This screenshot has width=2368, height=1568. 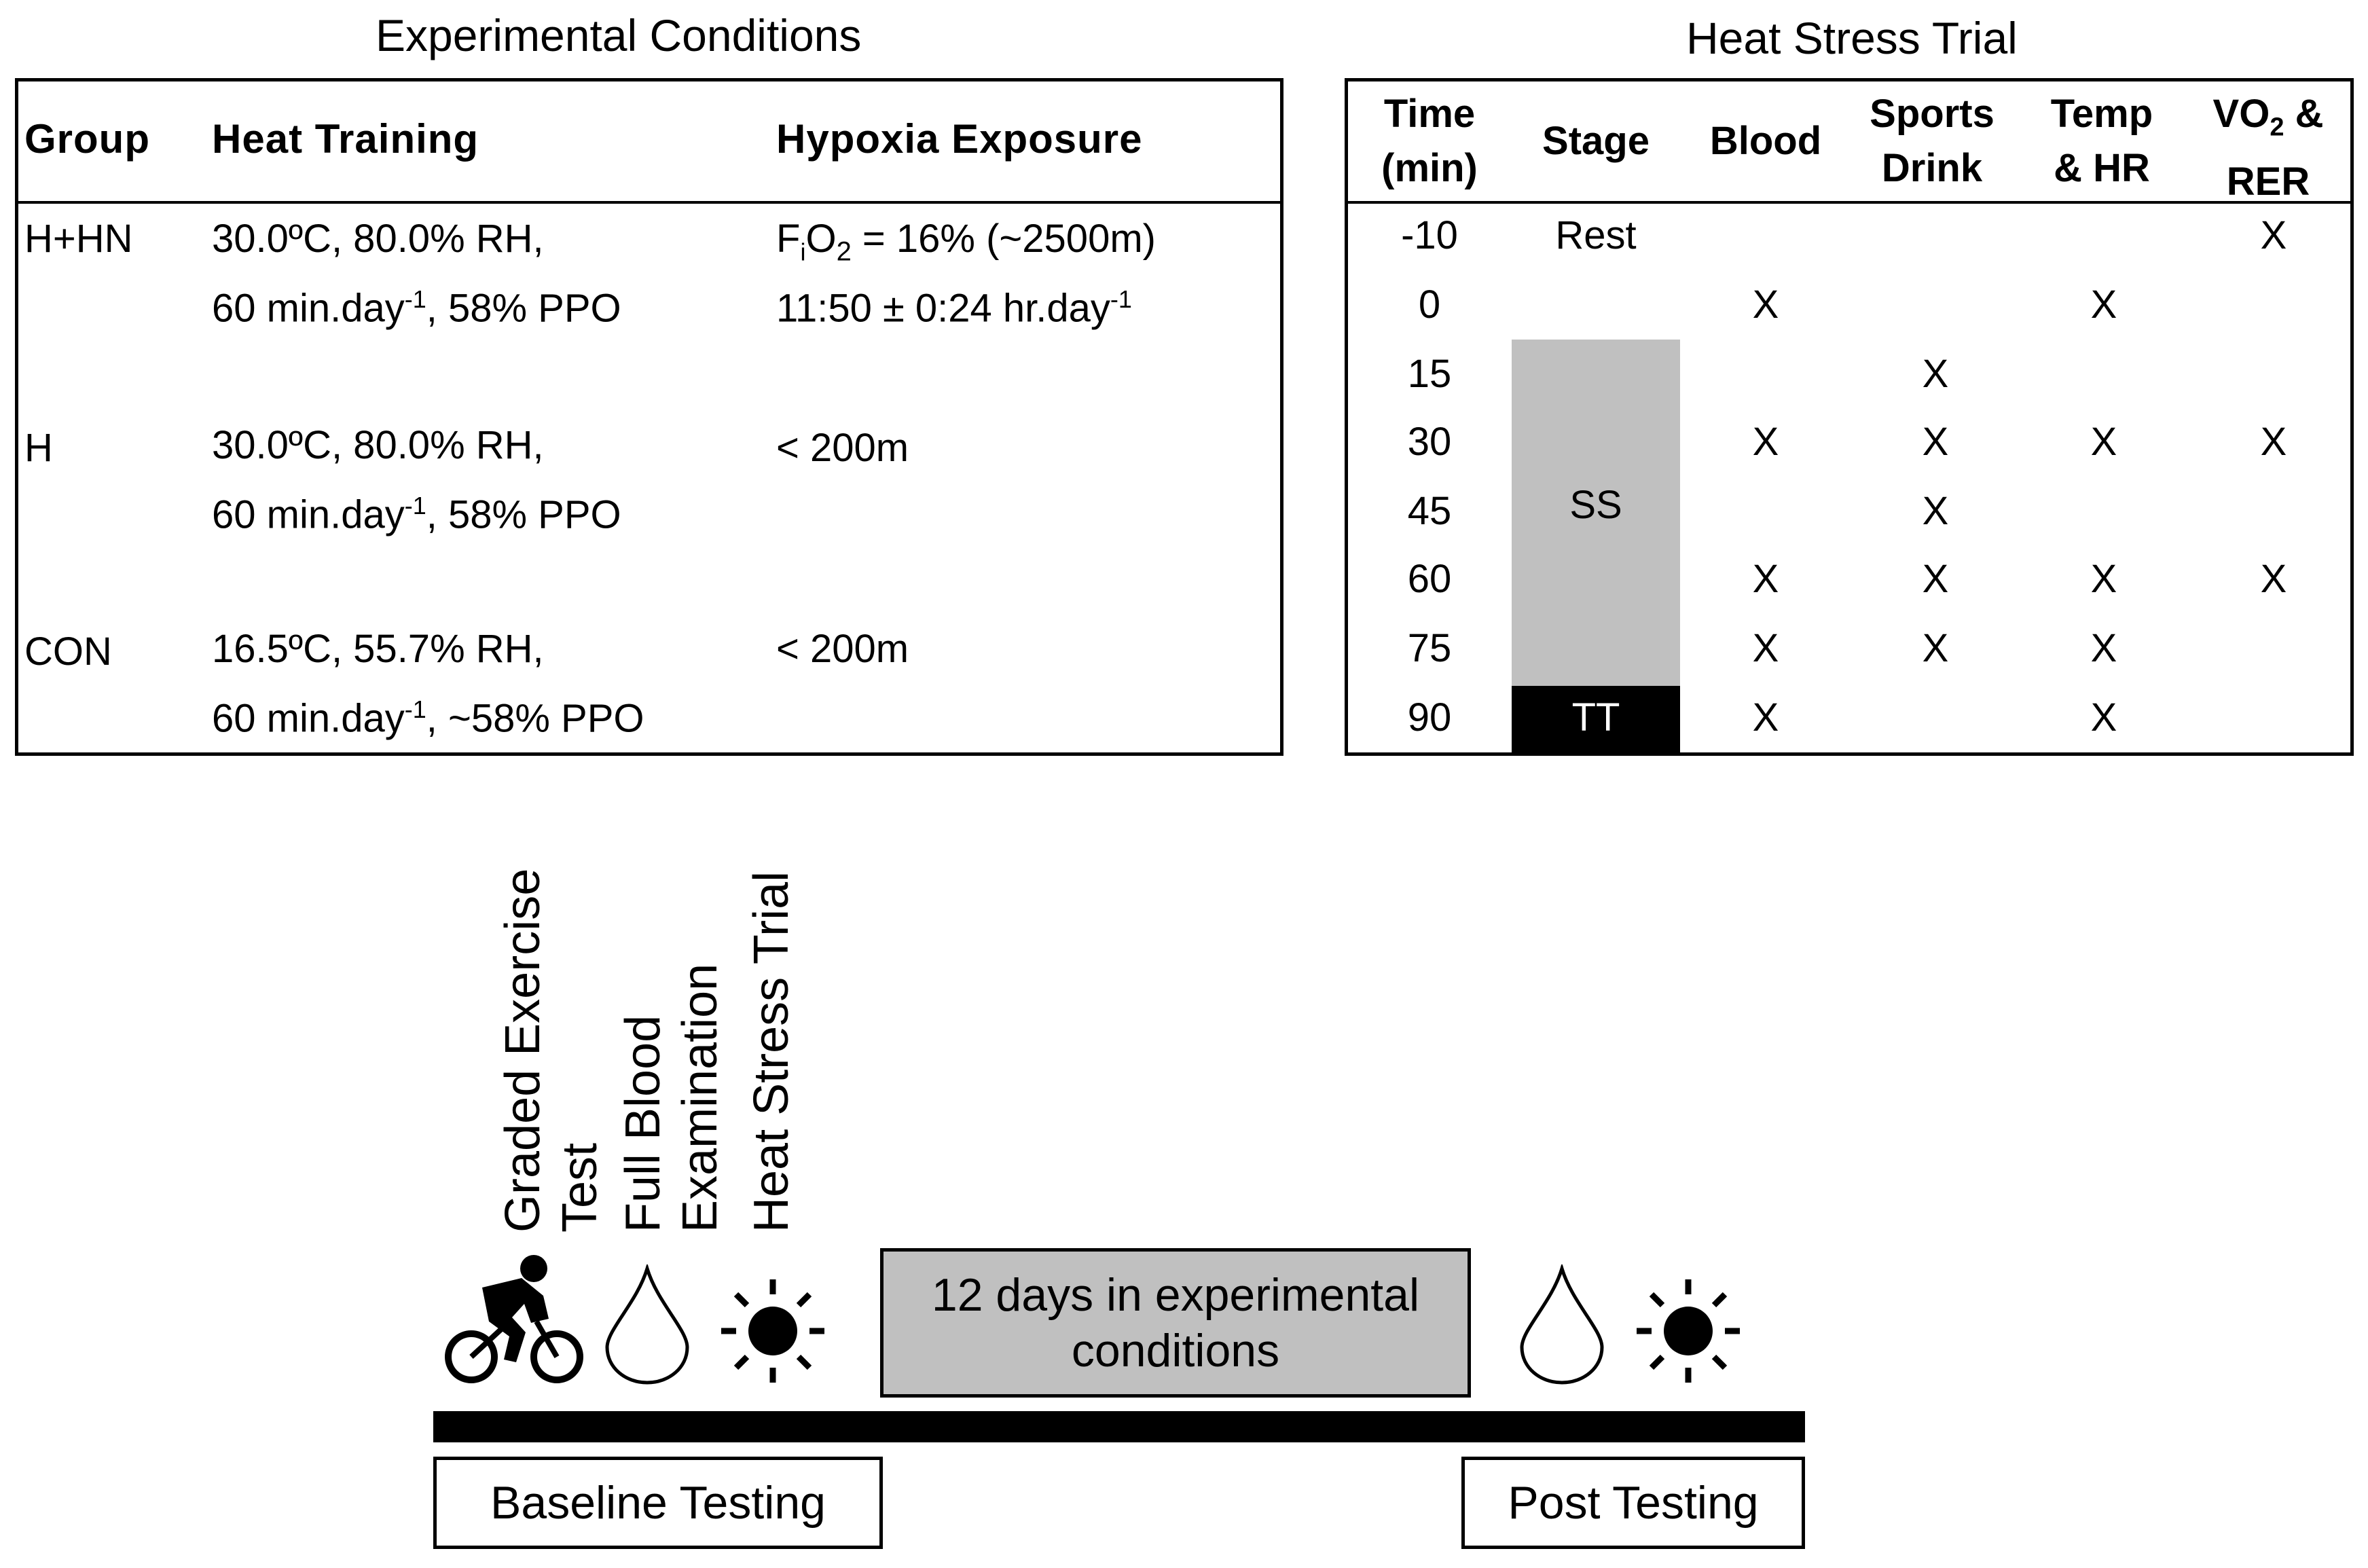 What do you see at coordinates (1429, 648) in the screenshot?
I see `hst-time-cell: 75` at bounding box center [1429, 648].